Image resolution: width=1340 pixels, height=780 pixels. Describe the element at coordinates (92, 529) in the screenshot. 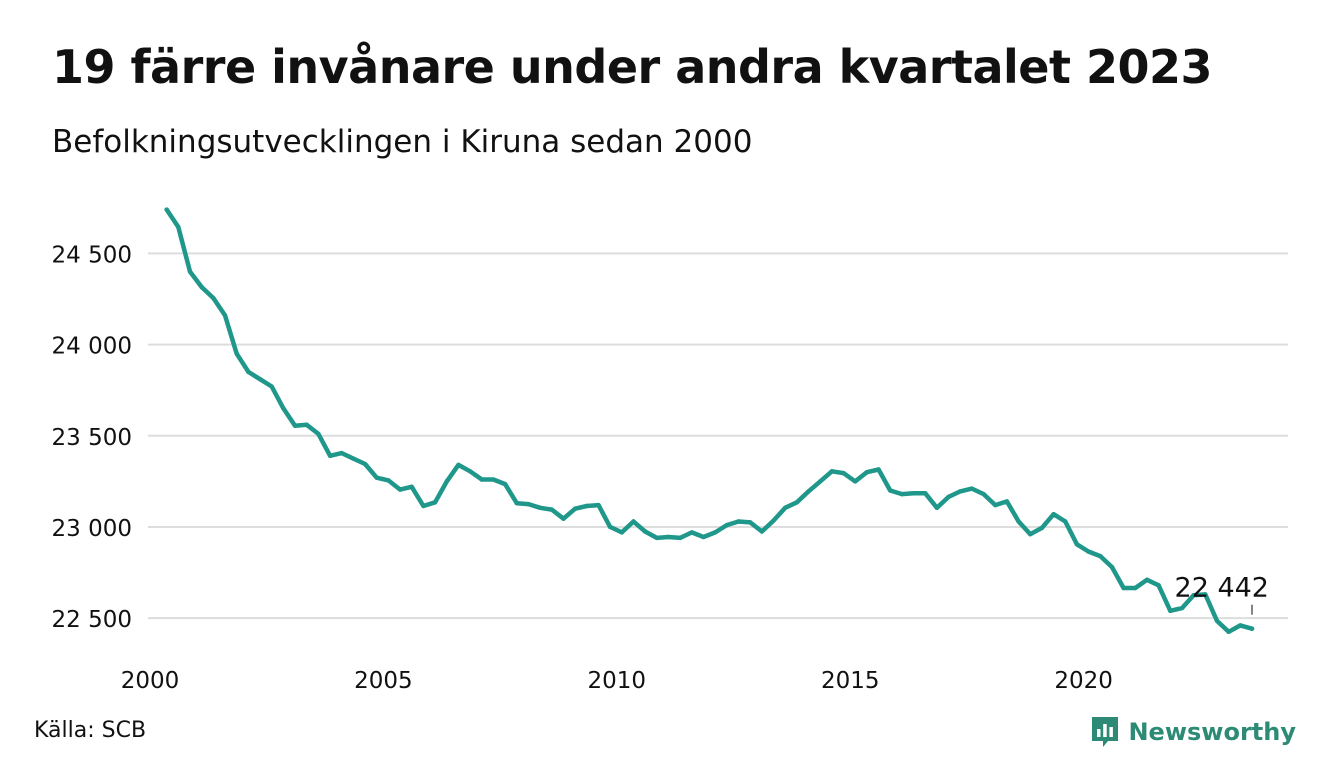

I see `y-tick-label: 23 000` at that location.